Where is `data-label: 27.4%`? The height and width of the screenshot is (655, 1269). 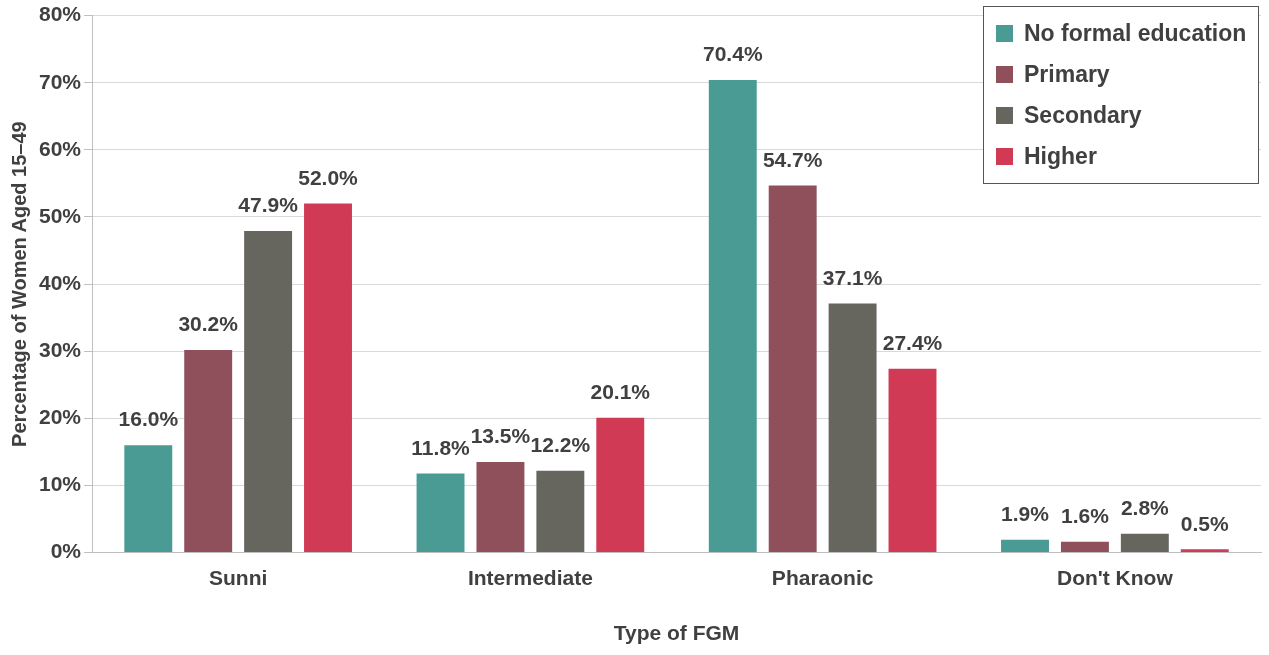 data-label: 27.4% is located at coordinates (912, 342).